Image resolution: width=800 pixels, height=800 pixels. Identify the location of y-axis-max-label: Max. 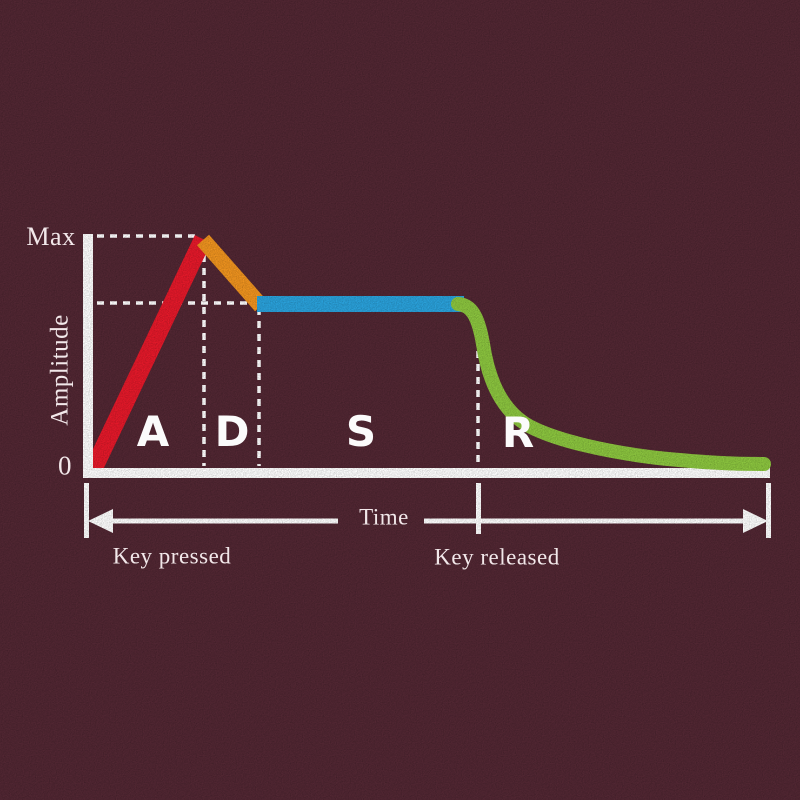
(51, 236).